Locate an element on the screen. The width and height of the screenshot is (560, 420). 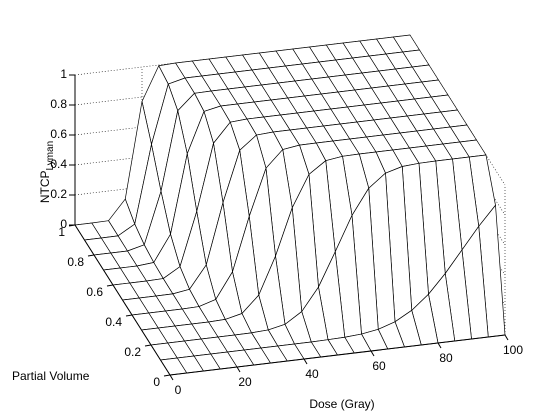
y-axis-line is located at coordinates (122, 300).